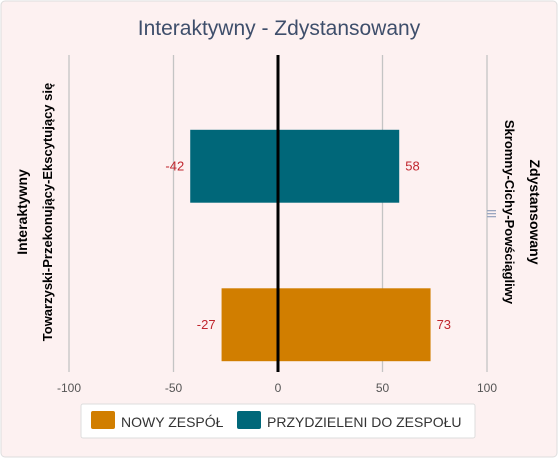  I want to click on x-tick-label-2: 0, so click(278, 388).